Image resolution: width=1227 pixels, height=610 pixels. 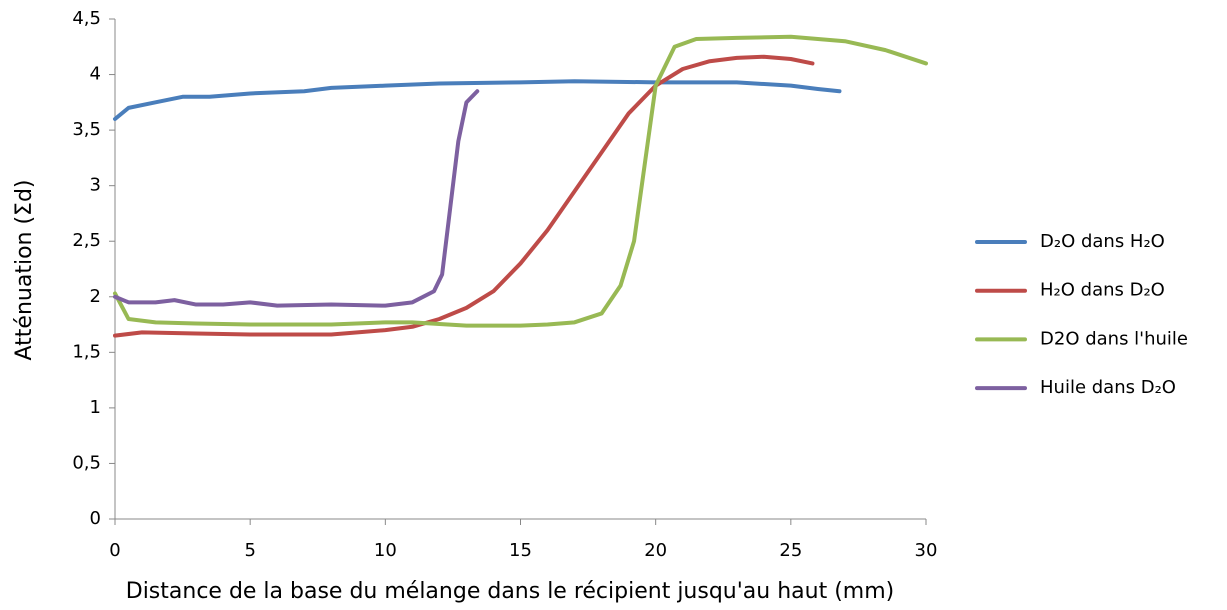 I want to click on y-tick-label: 2, so click(x=95, y=296).